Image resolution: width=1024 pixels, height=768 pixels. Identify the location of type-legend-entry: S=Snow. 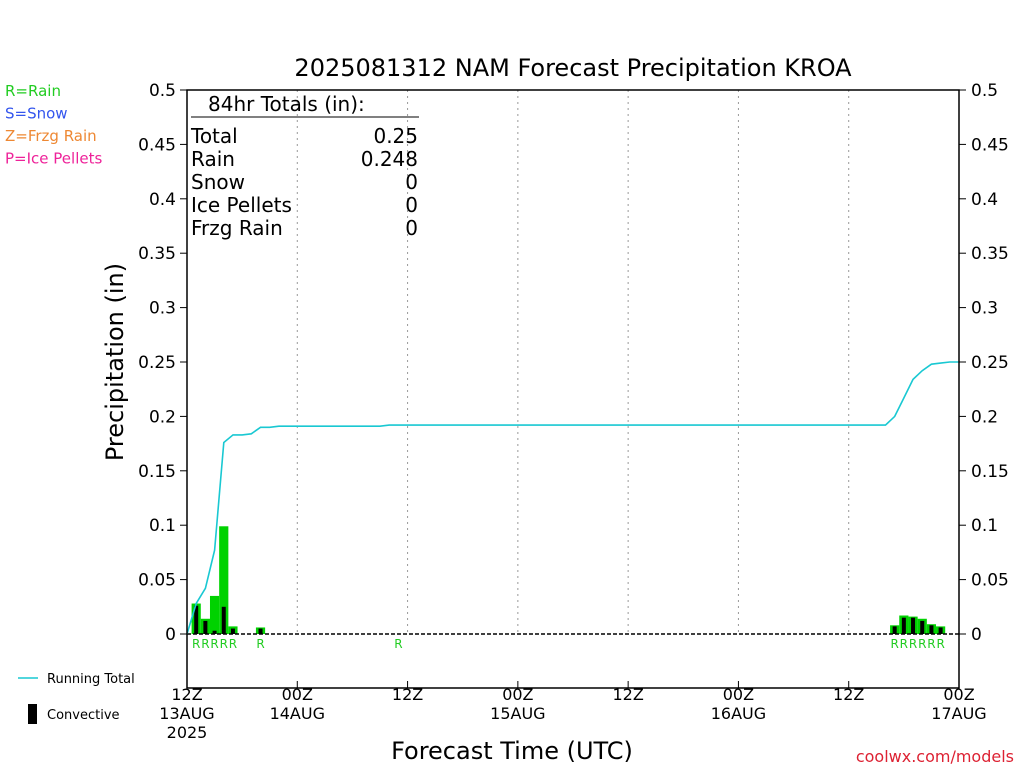
(36, 114).